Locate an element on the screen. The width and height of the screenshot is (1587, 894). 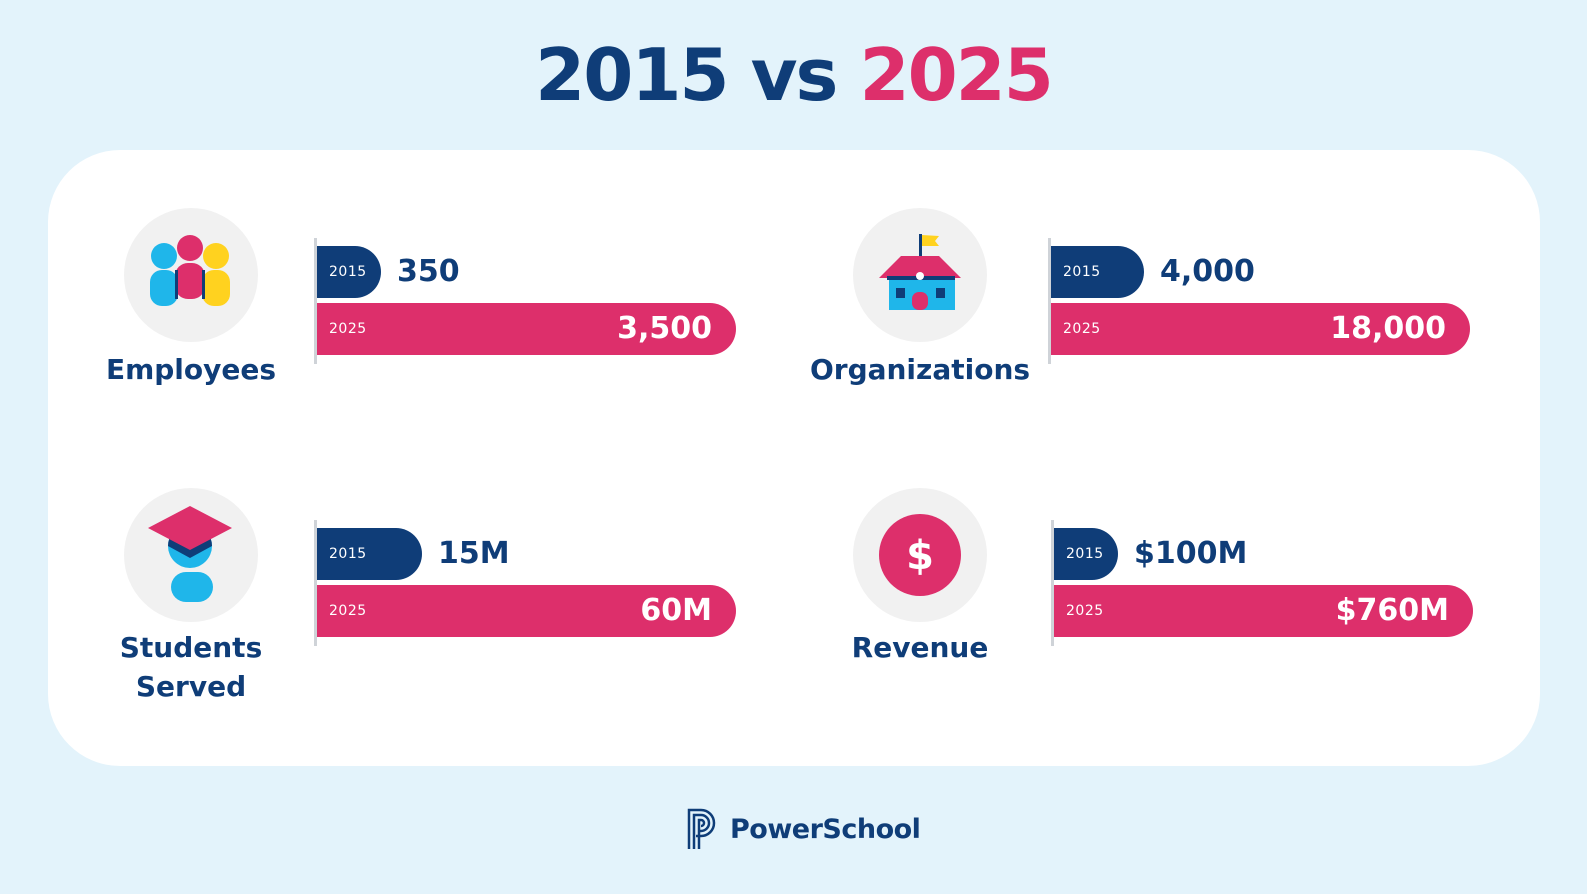
value-2015-employees: 350 is located at coordinates (428, 271).